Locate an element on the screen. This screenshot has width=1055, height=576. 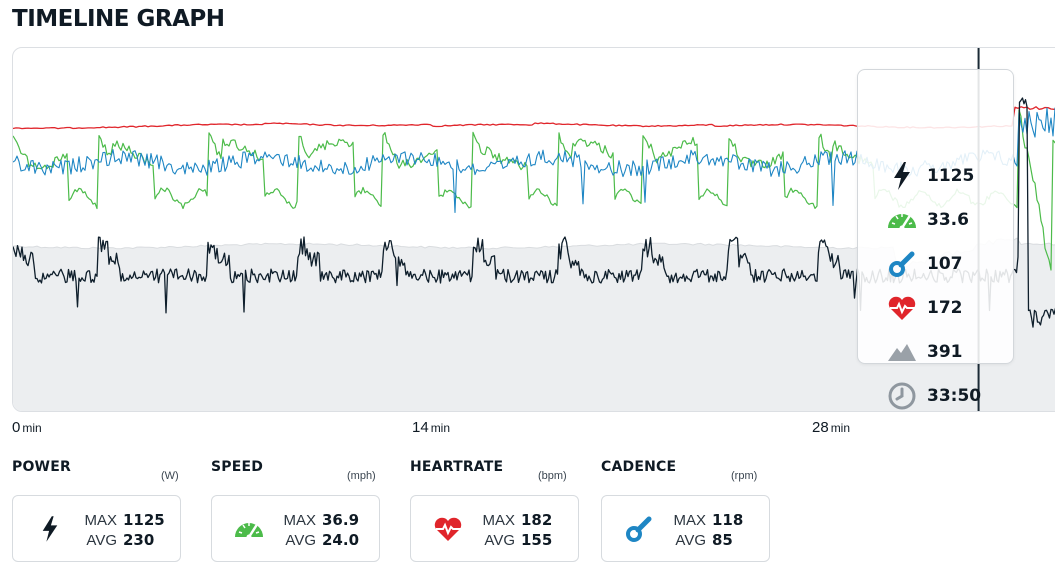
tooltip-row-time: 33:50 is located at coordinates (935, 396).